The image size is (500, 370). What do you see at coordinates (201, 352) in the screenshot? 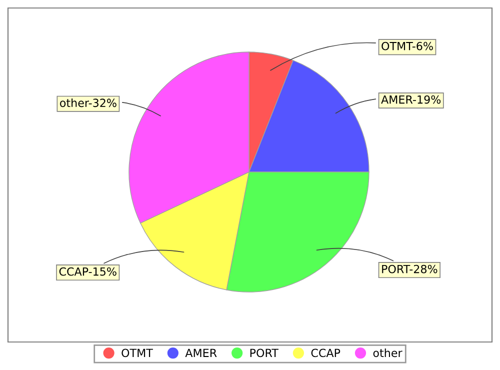
I see `legend-label: AMER` at bounding box center [201, 352].